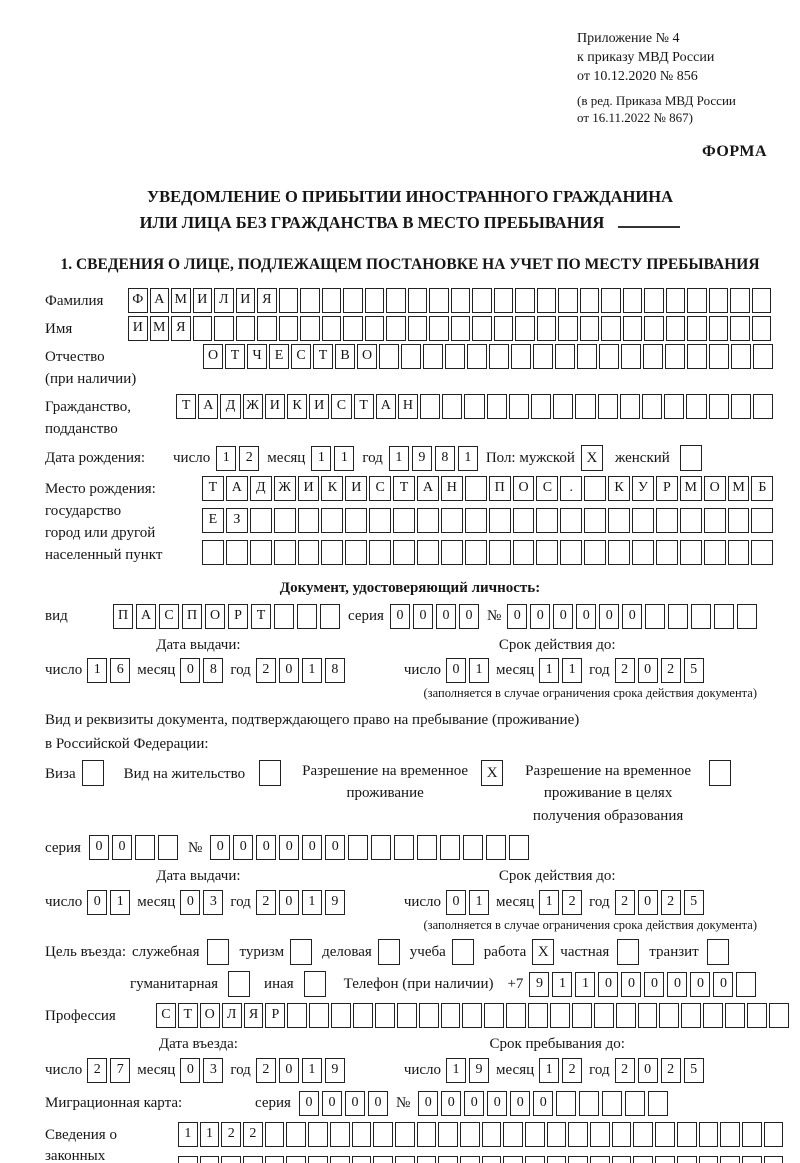  Describe the element at coordinates (762, 489) in the screenshot. I see `char-cell: Б` at that location.